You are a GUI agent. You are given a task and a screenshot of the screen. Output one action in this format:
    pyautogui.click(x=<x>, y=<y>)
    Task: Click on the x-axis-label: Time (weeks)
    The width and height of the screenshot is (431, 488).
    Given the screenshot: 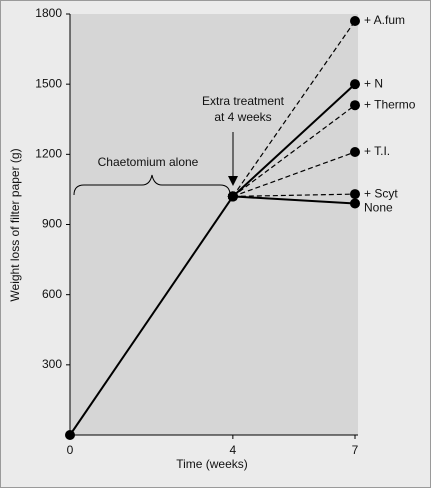 What is the action you would take?
    pyautogui.click(x=212, y=464)
    